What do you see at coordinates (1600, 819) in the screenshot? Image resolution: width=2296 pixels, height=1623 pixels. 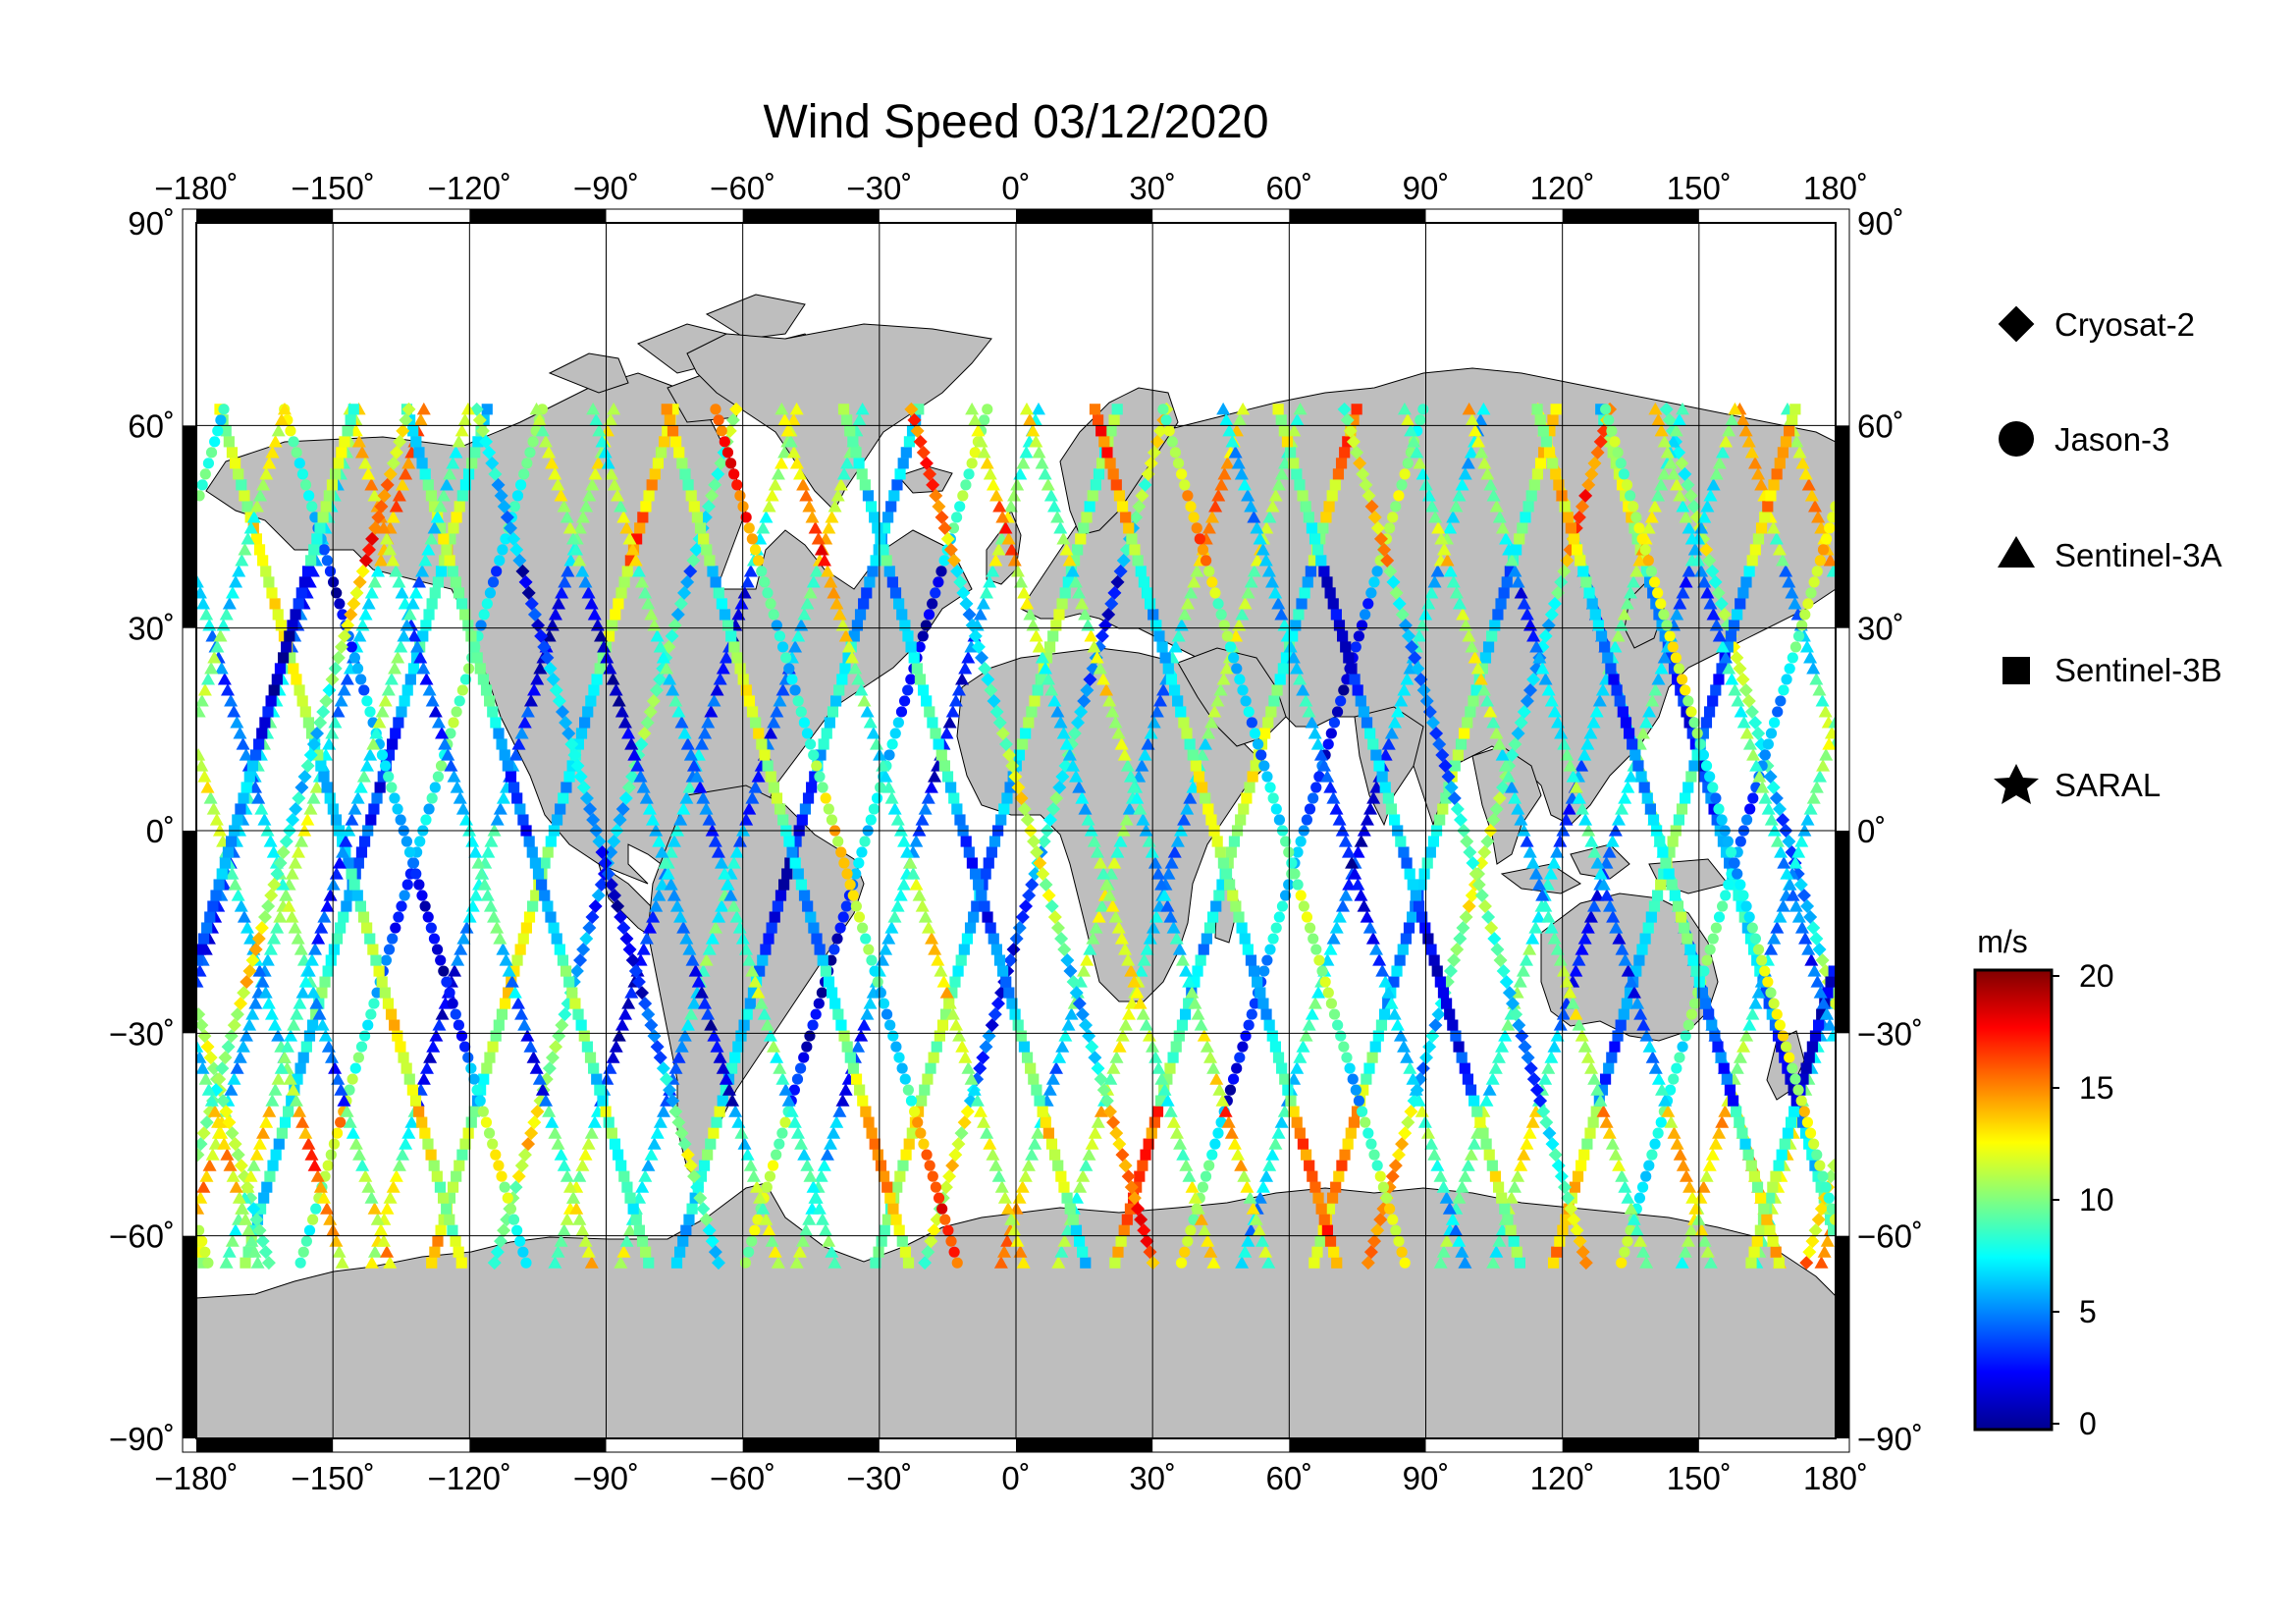 I see `land-southeast-asia` at bounding box center [1600, 819].